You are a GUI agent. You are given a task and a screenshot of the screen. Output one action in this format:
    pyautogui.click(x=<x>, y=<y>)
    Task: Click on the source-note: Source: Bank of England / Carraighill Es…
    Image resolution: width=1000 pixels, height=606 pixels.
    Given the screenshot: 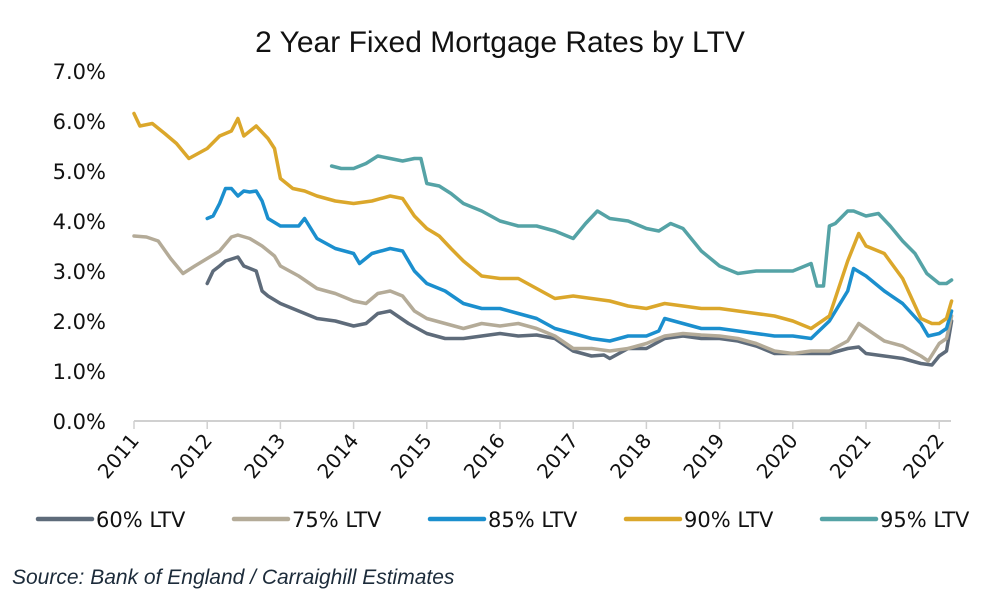 What is the action you would take?
    pyautogui.click(x=233, y=577)
    